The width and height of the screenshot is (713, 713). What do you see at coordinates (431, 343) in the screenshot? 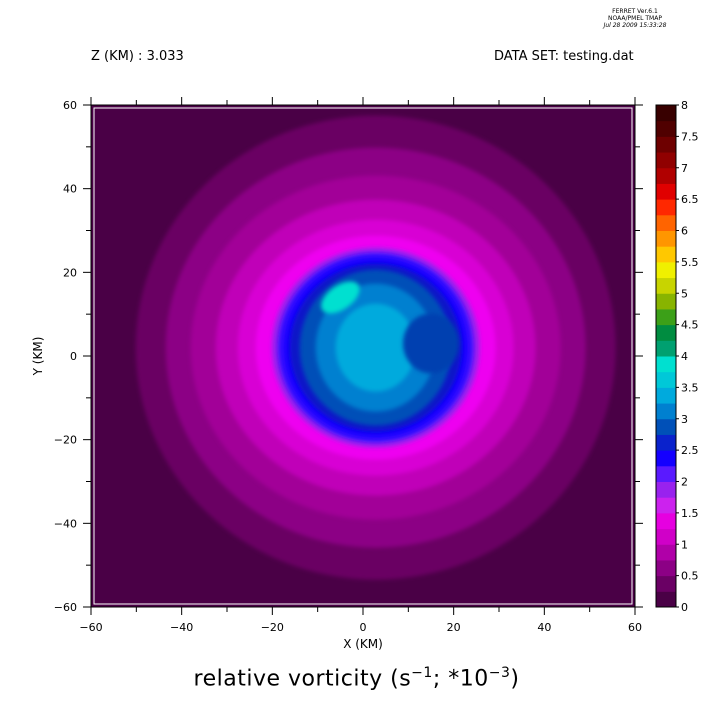
I see `vorticity-lobe` at bounding box center [431, 343].